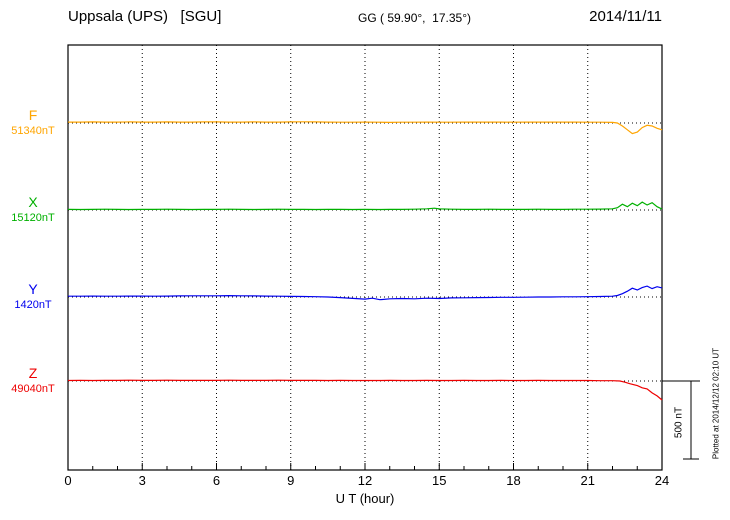  I want to click on x-tick-label: 12, so click(365, 480).